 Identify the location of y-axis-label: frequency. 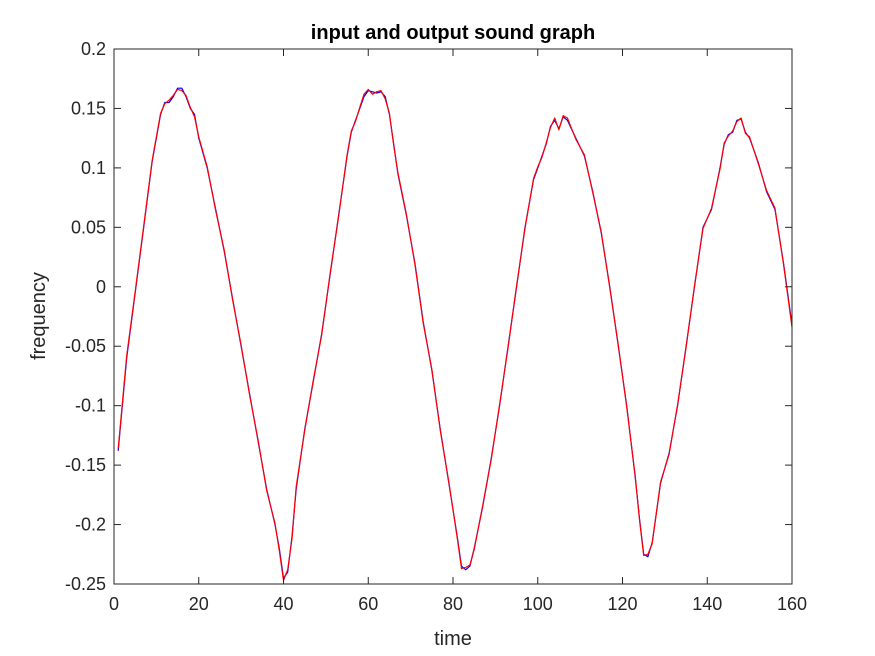
(39, 316).